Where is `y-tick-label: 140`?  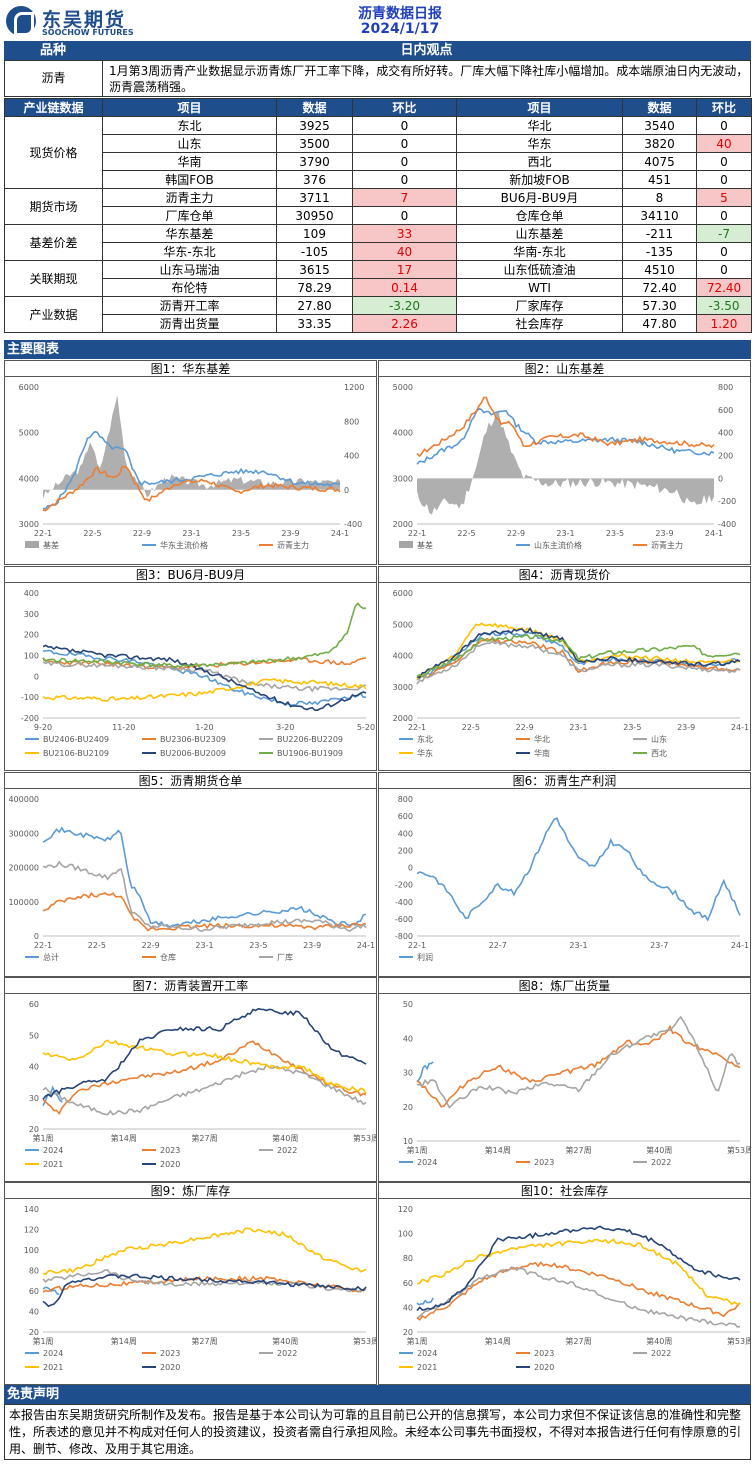 y-tick-label: 140 is located at coordinates (31, 1209).